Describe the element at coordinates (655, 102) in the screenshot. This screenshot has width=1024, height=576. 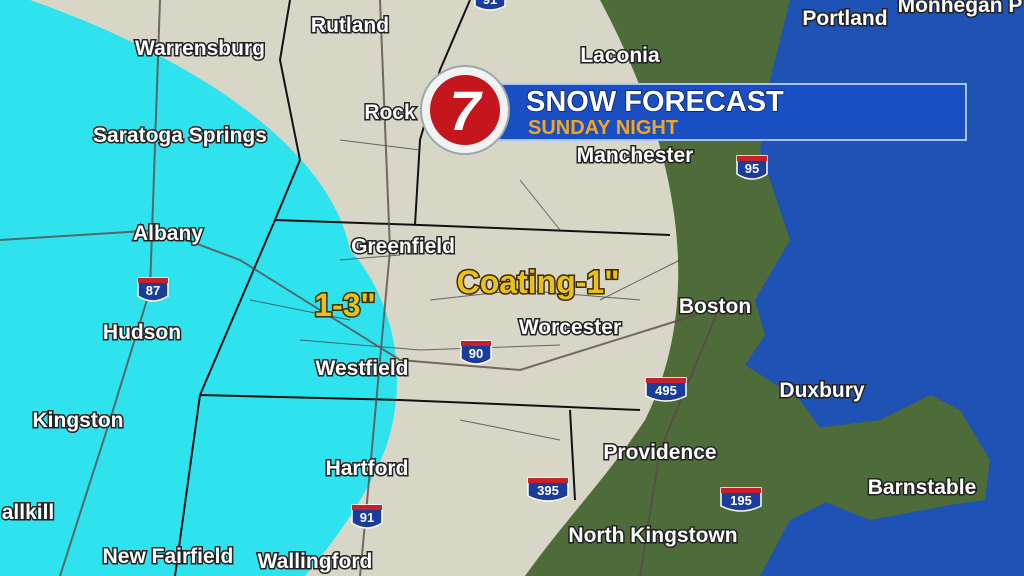
I see `title: SNOW FORECAST` at that location.